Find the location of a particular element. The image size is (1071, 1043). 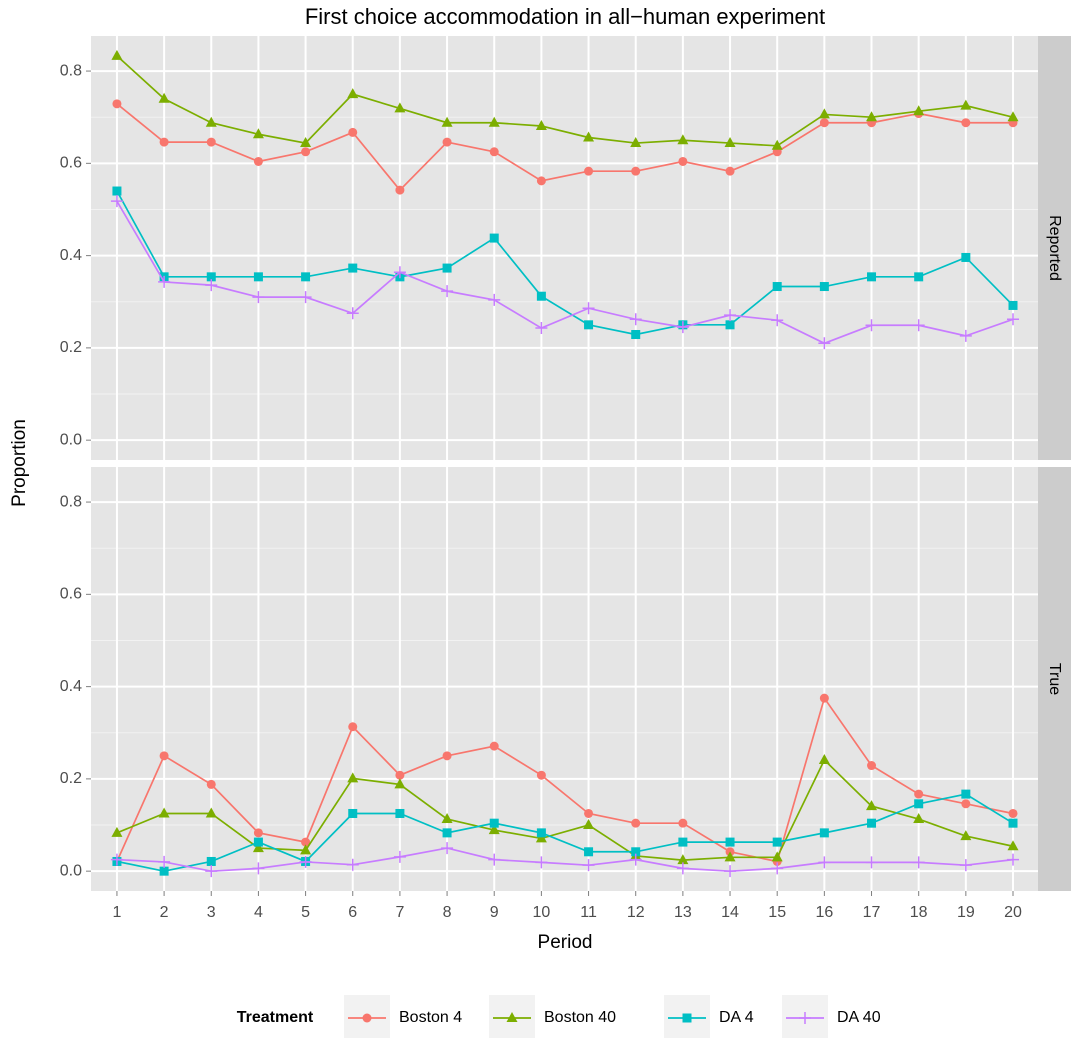

y-tick-label: 0.6 is located at coordinates (71, 594).